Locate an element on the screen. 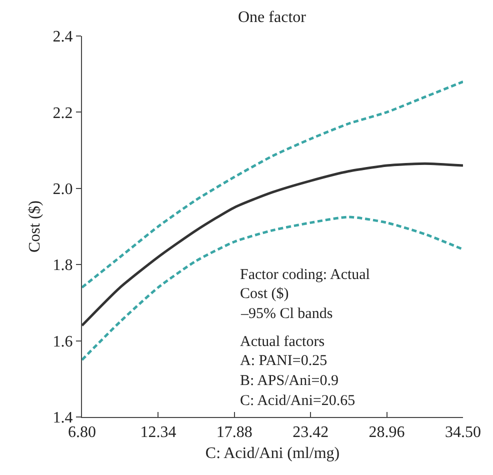 Image resolution: width=493 pixels, height=475 pixels. annotation: Actual factors is located at coordinates (282, 342).